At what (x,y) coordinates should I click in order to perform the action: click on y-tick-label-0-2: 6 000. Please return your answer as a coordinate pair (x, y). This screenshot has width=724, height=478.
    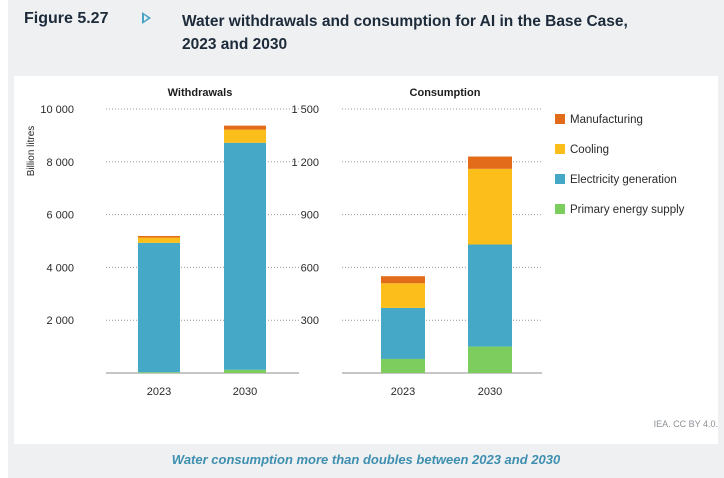
    Looking at the image, I should click on (60, 216).